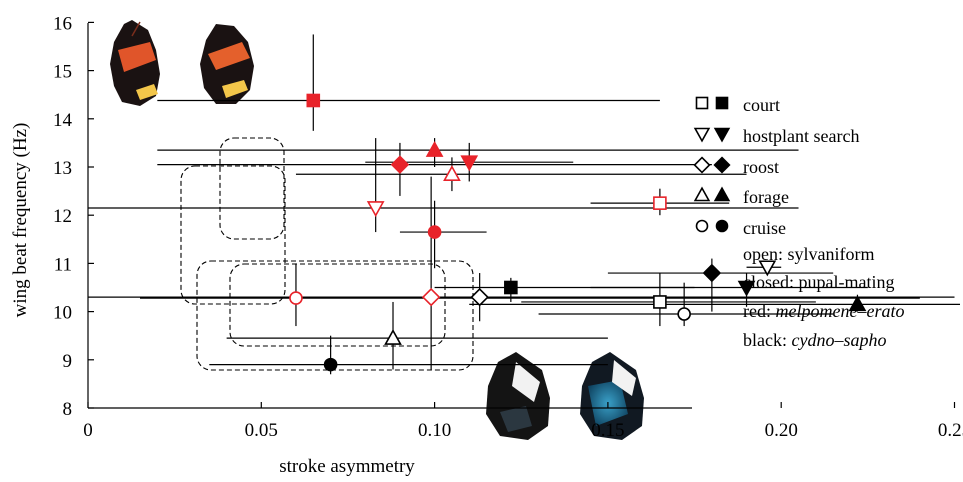 The height and width of the screenshot is (482, 963). Describe the element at coordinates (766, 197) in the screenshot. I see `legend-label: forage` at that location.